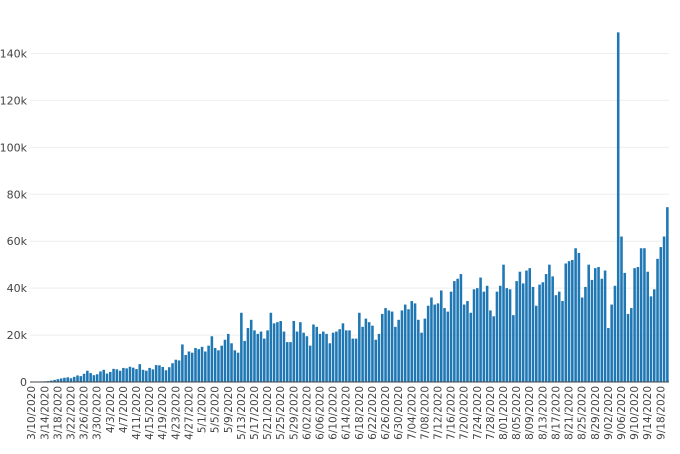 The height and width of the screenshot is (454, 680). Describe the element at coordinates (203, 409) in the screenshot. I see `x-tick-label: 5/1/2020` at that location.